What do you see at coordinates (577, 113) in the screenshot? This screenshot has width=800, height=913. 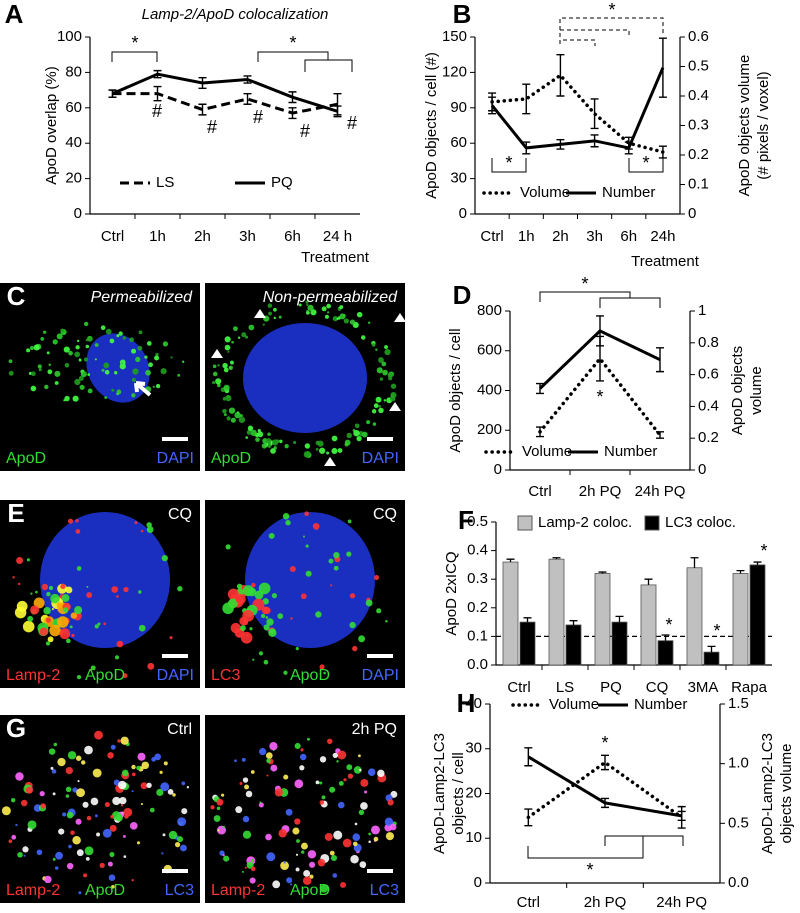 I see `data-line` at bounding box center [577, 113].